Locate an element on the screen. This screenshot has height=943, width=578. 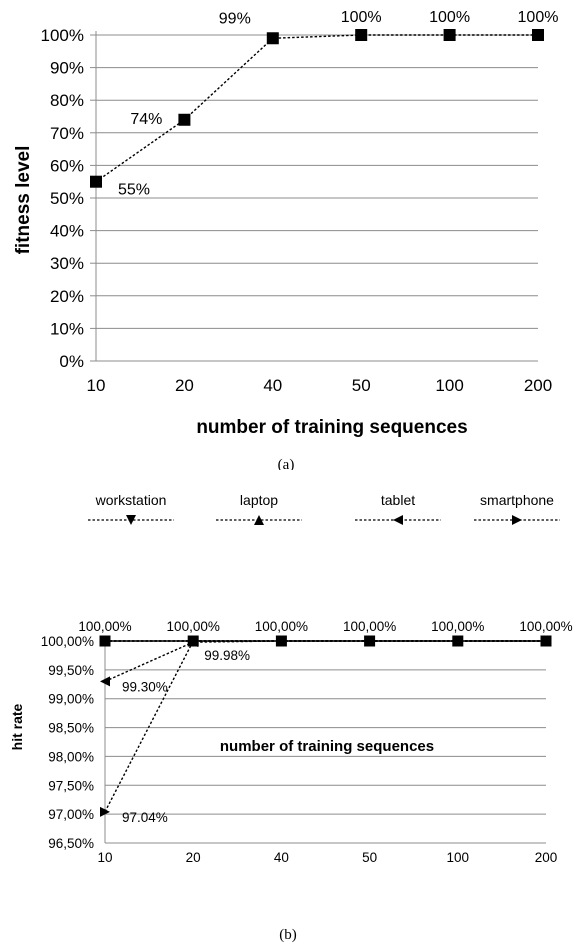
chart-b-y-axis-title: hit rate is located at coordinates (17, 726).